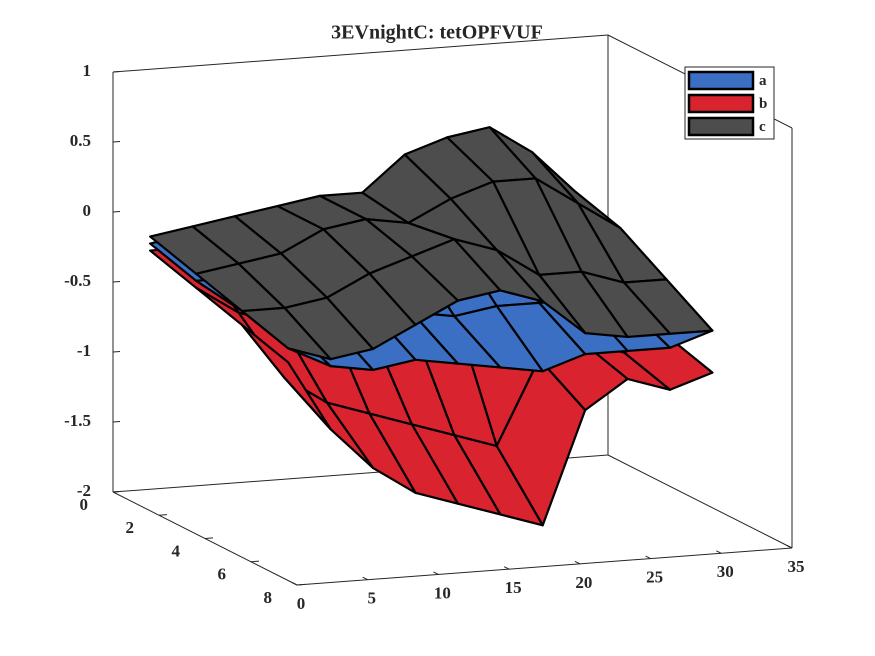 This screenshot has width=875, height=656. Describe the element at coordinates (87, 70) in the screenshot. I see `z-tick-label: 1` at that location.